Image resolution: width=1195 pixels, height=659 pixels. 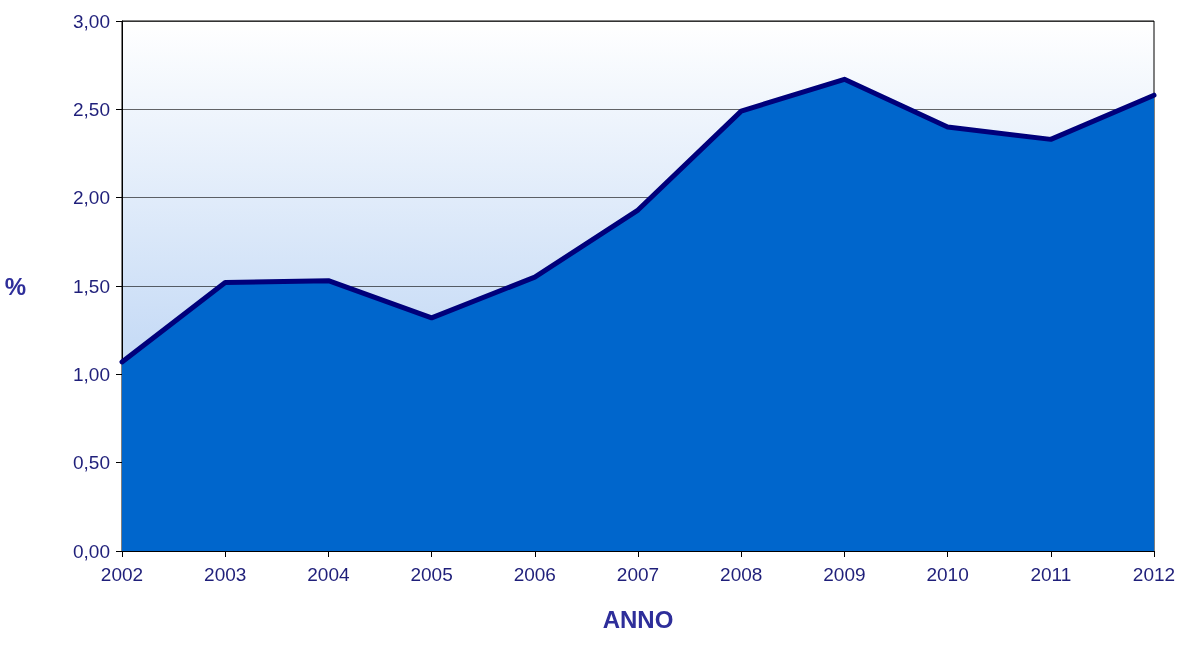 I want to click on x-tick-label: 2012, so click(x=1154, y=574).